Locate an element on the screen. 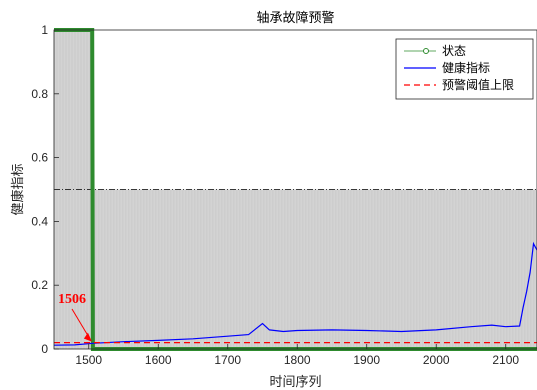 The image size is (537, 390). annotation-arrow-head is located at coordinates (87, 337).